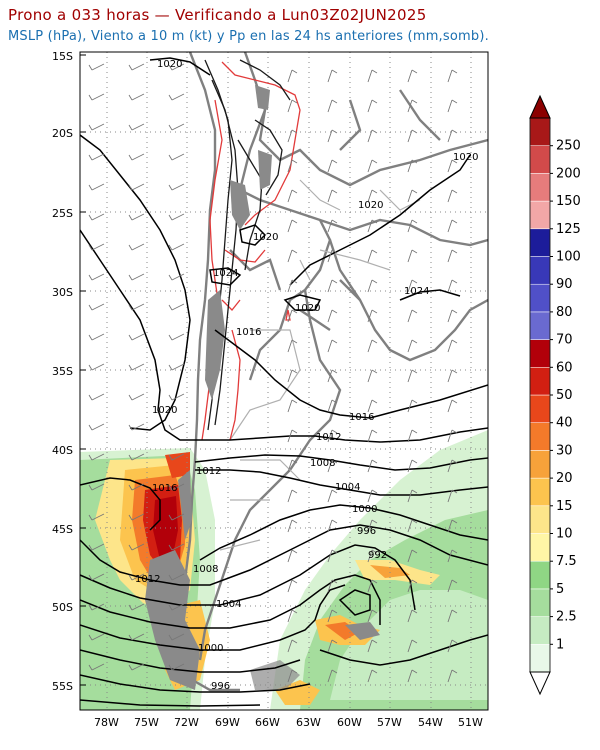 The image size is (600, 750). I want to click on colorbar-label: 7.5, so click(566, 561).